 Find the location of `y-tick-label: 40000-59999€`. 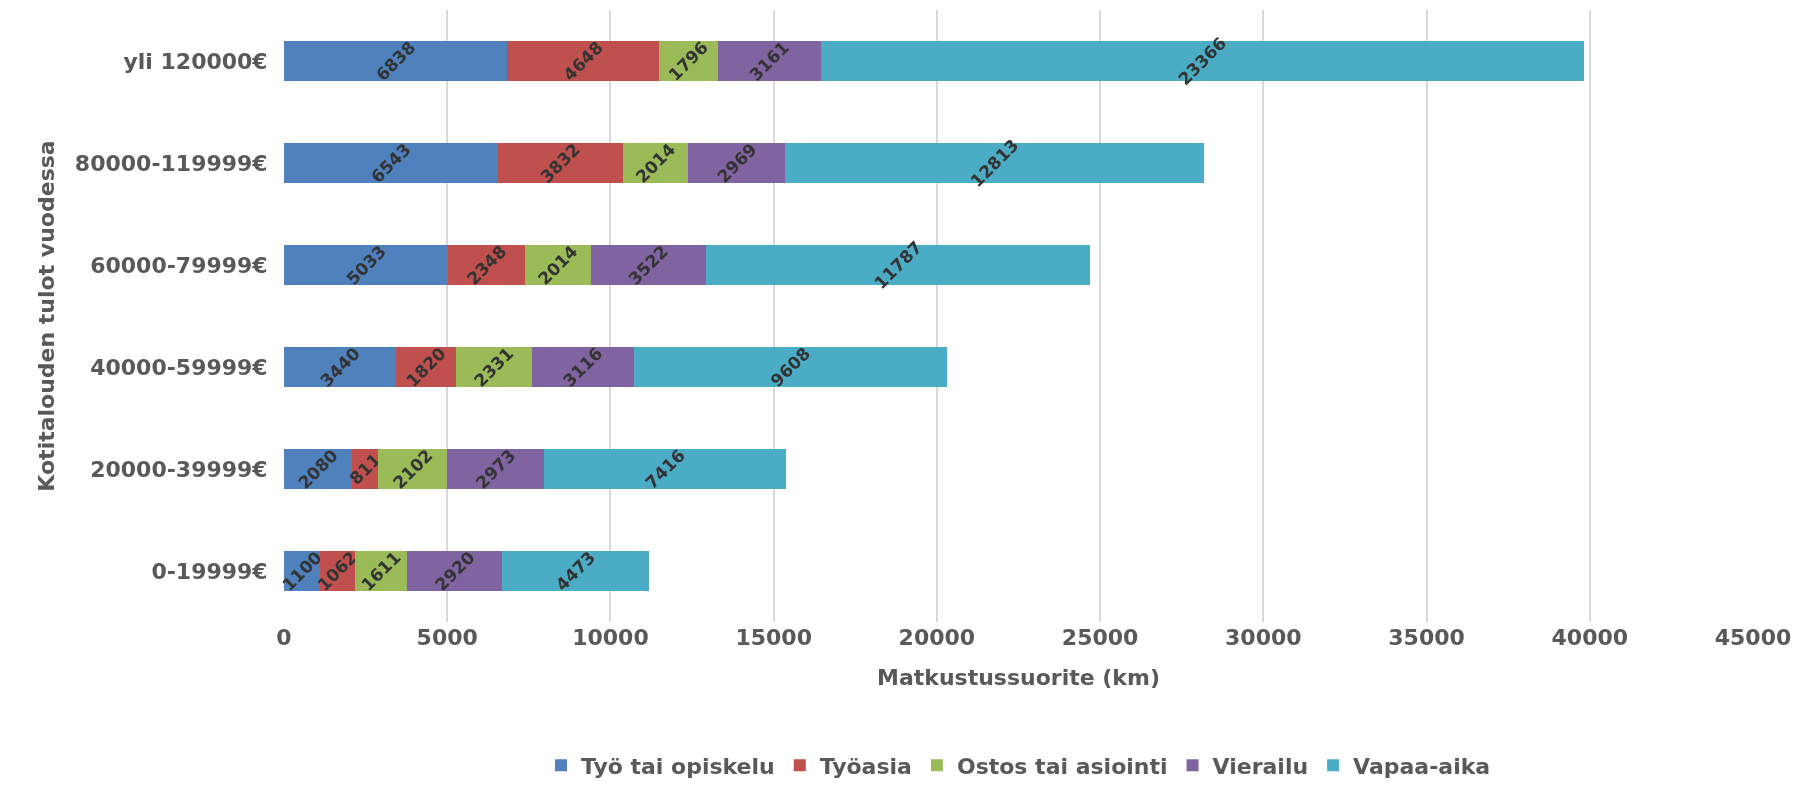

y-tick-label: 40000-59999€ is located at coordinates (186, 367).